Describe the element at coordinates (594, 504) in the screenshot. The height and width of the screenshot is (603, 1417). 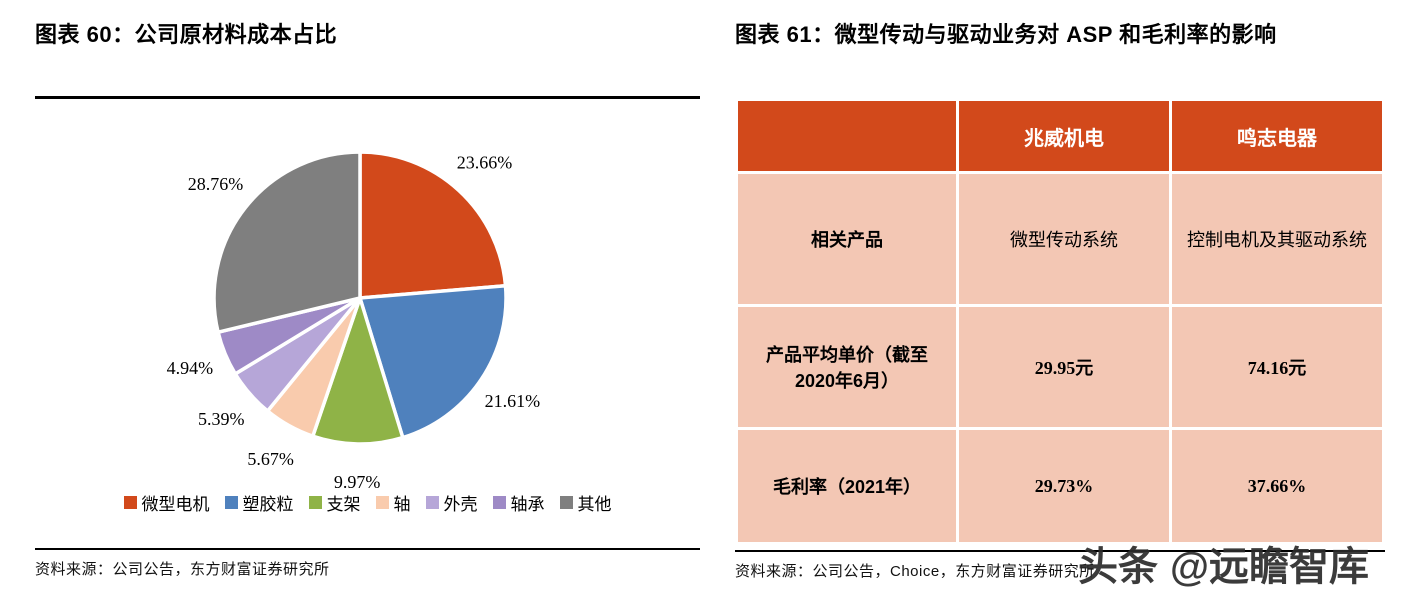
I see `legend-label: 其他` at that location.